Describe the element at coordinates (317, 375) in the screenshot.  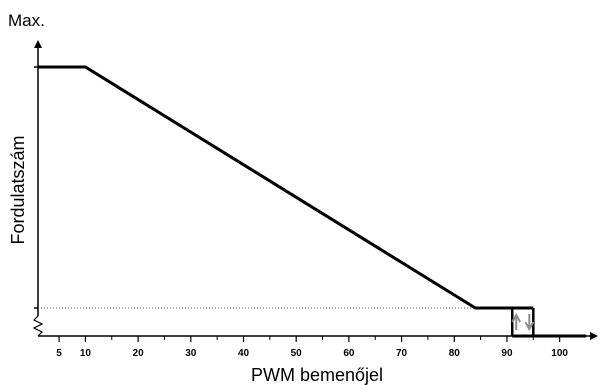
I see `x-axis-title: PWM bemenőjel` at that location.